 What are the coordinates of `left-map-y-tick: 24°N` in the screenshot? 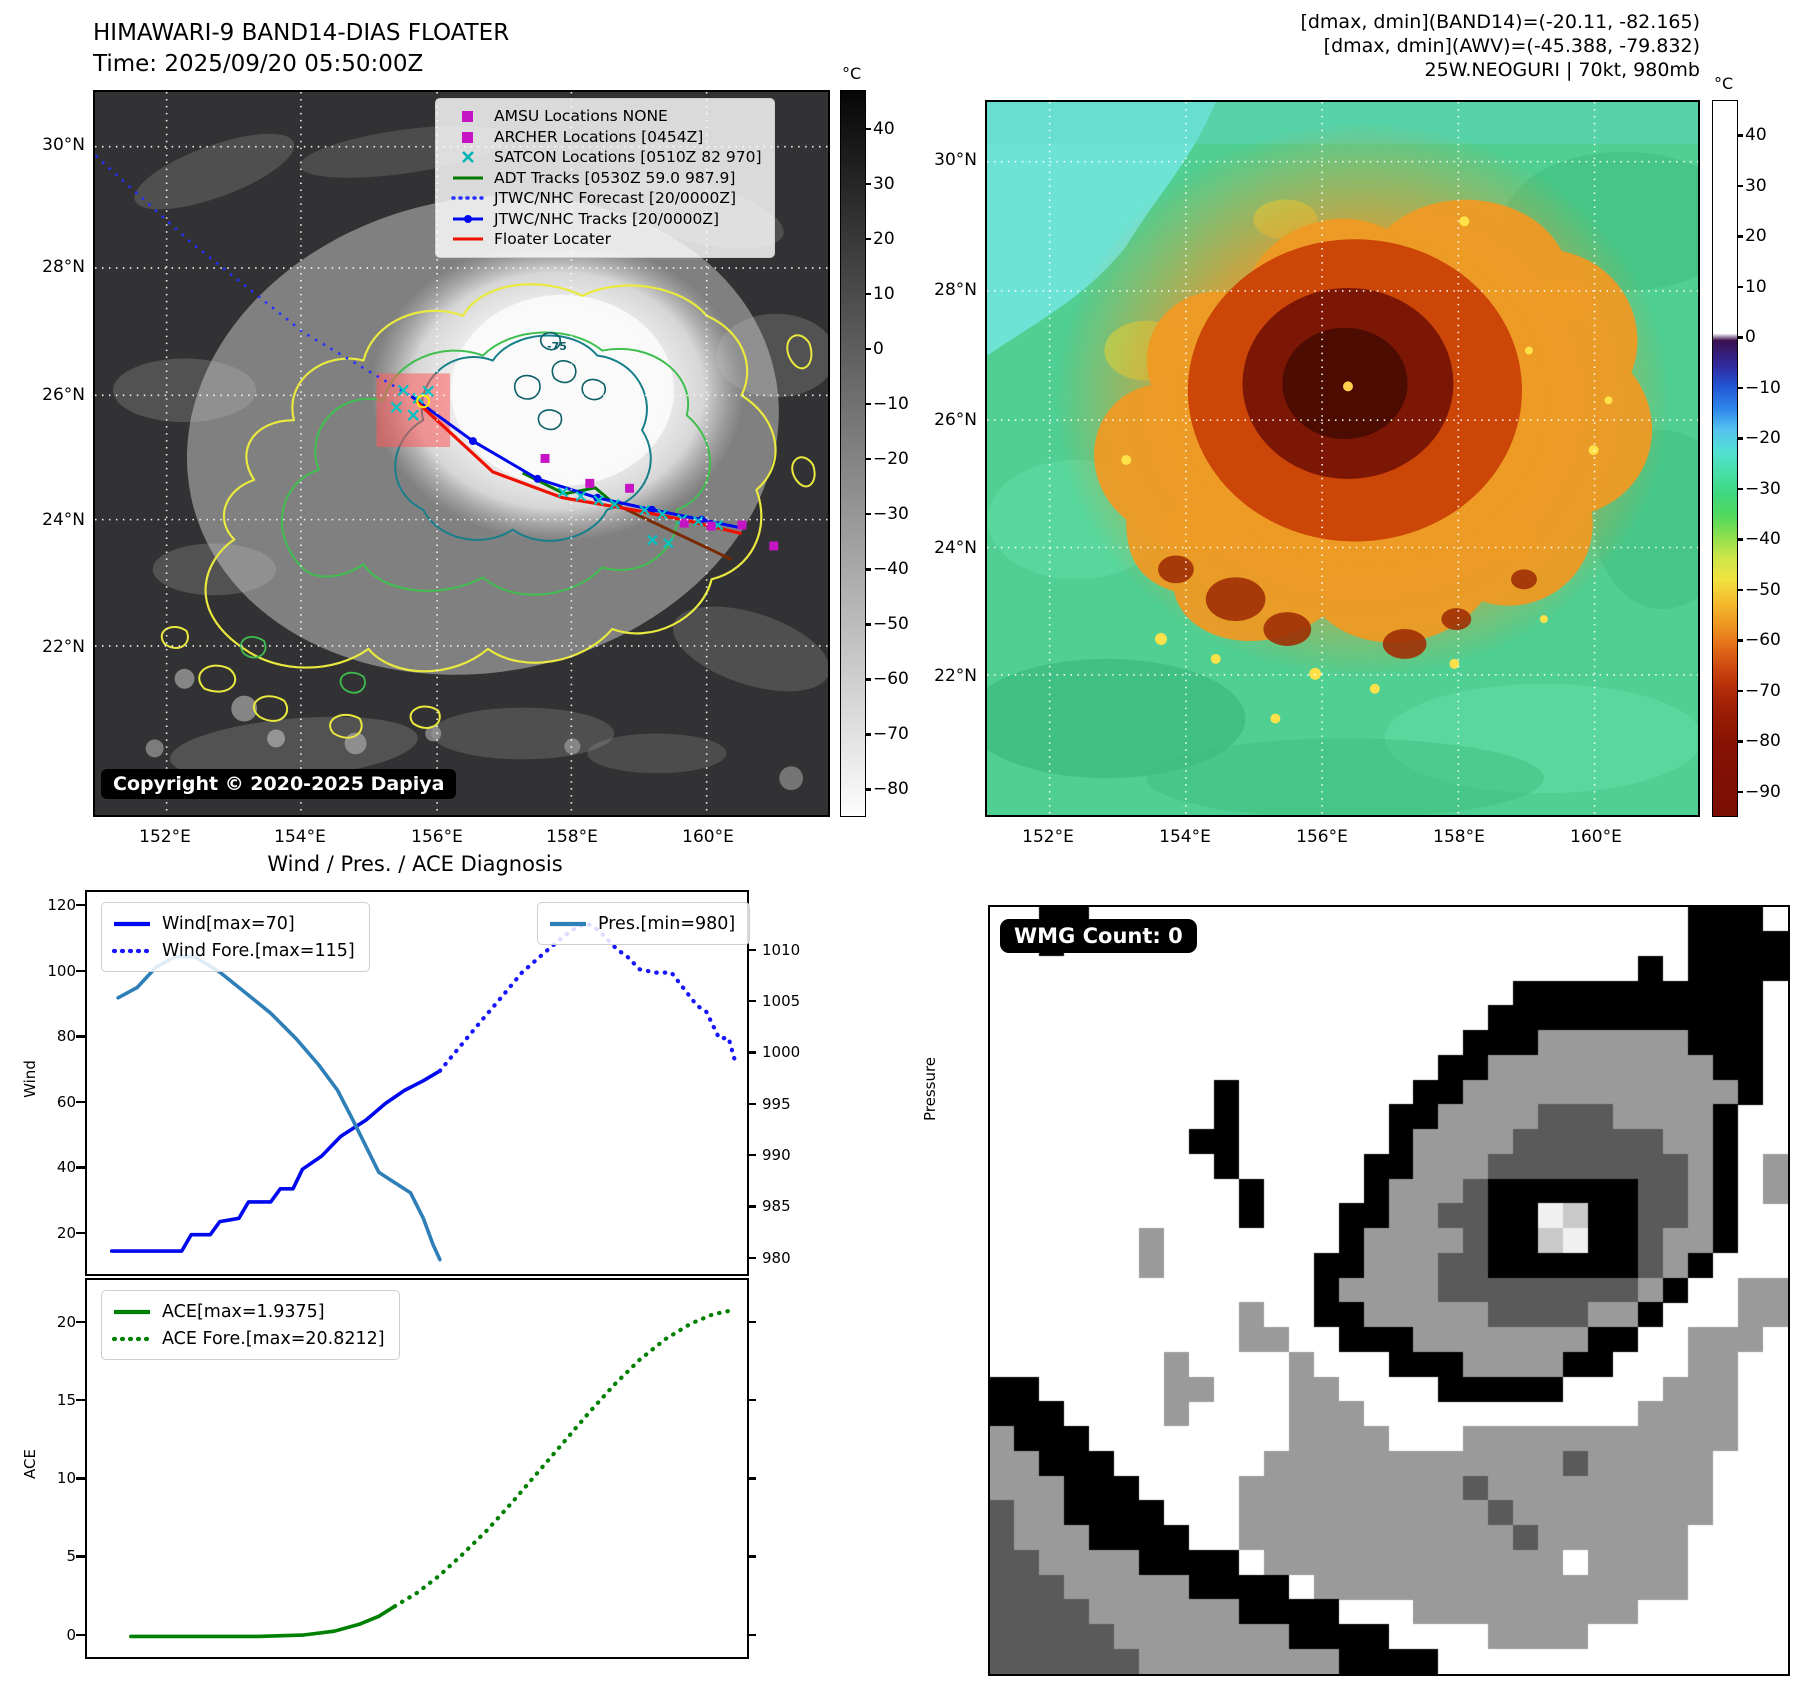 It's located at (63, 520).